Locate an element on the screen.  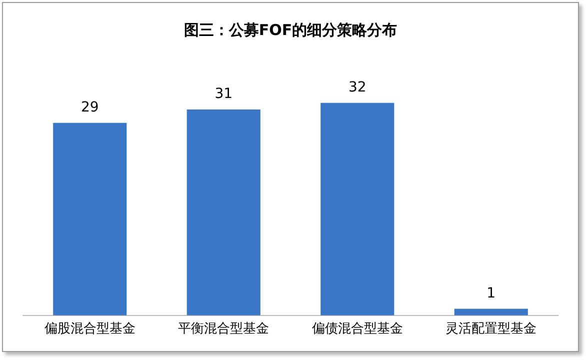
x-tick-label: 偏债混合型基金 is located at coordinates (357, 329).